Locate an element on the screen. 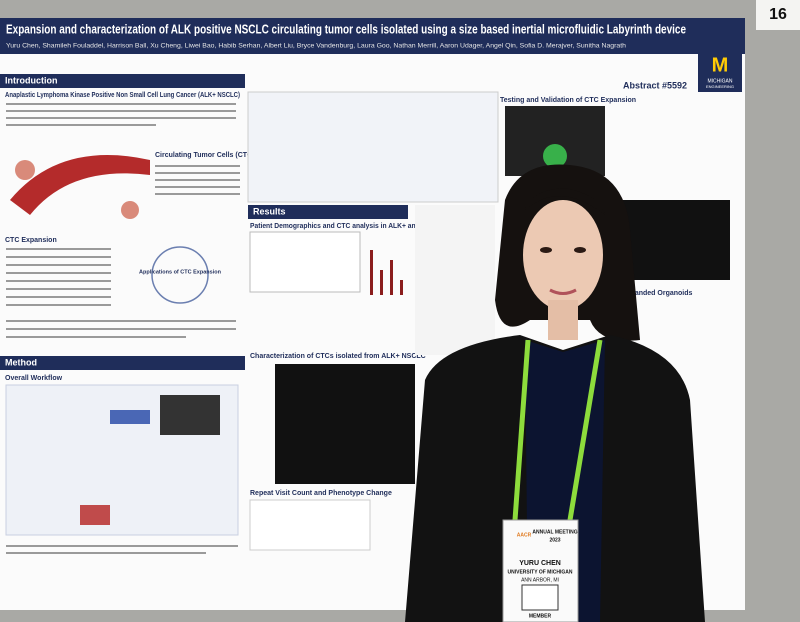 Image resolution: width=800 pixels, height=622 pixels. badge-name: YURU CHEN is located at coordinates (540, 563).